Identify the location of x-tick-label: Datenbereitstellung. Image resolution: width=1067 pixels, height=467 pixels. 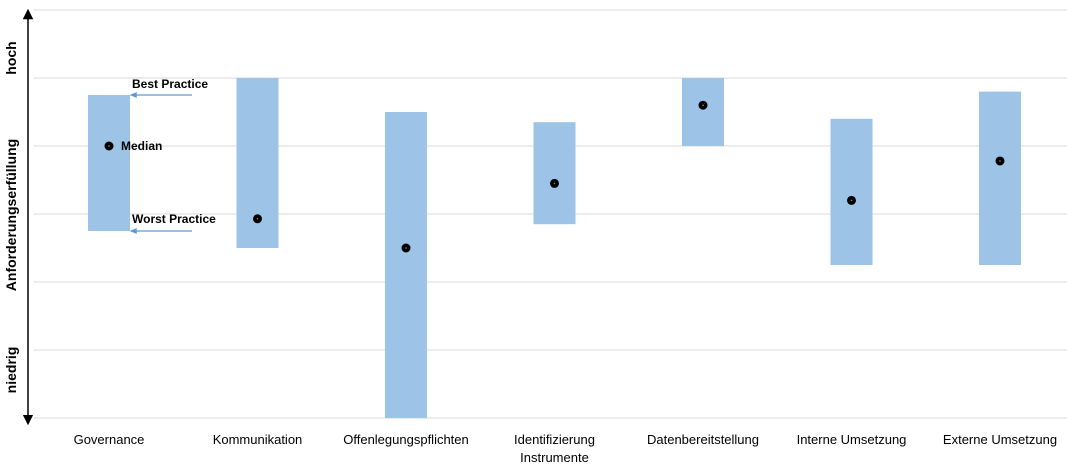
(703, 439).